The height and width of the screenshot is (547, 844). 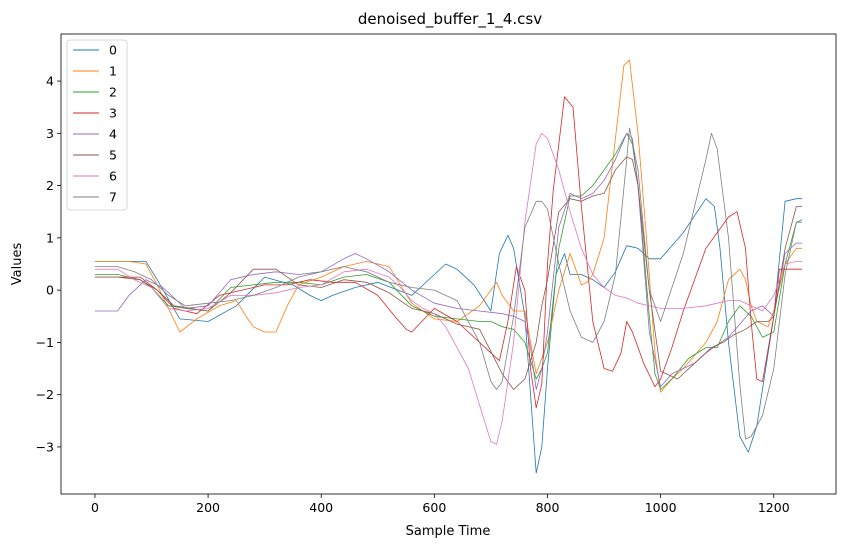 I want to click on legend-label-5: 5, so click(x=113, y=155).